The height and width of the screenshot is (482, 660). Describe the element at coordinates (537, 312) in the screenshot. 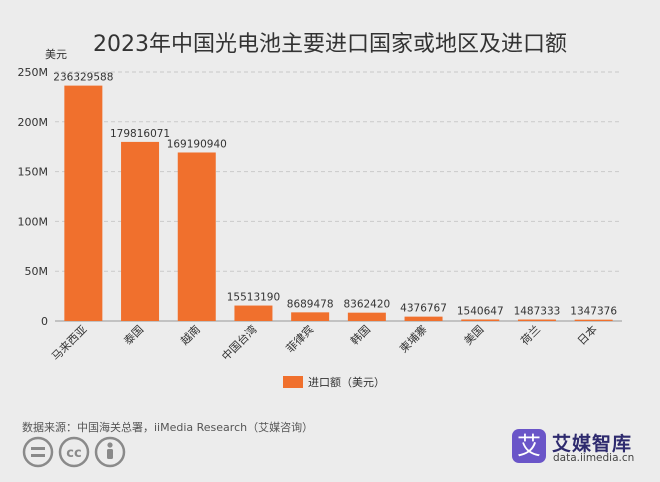

I see `data-label: 1487333` at that location.